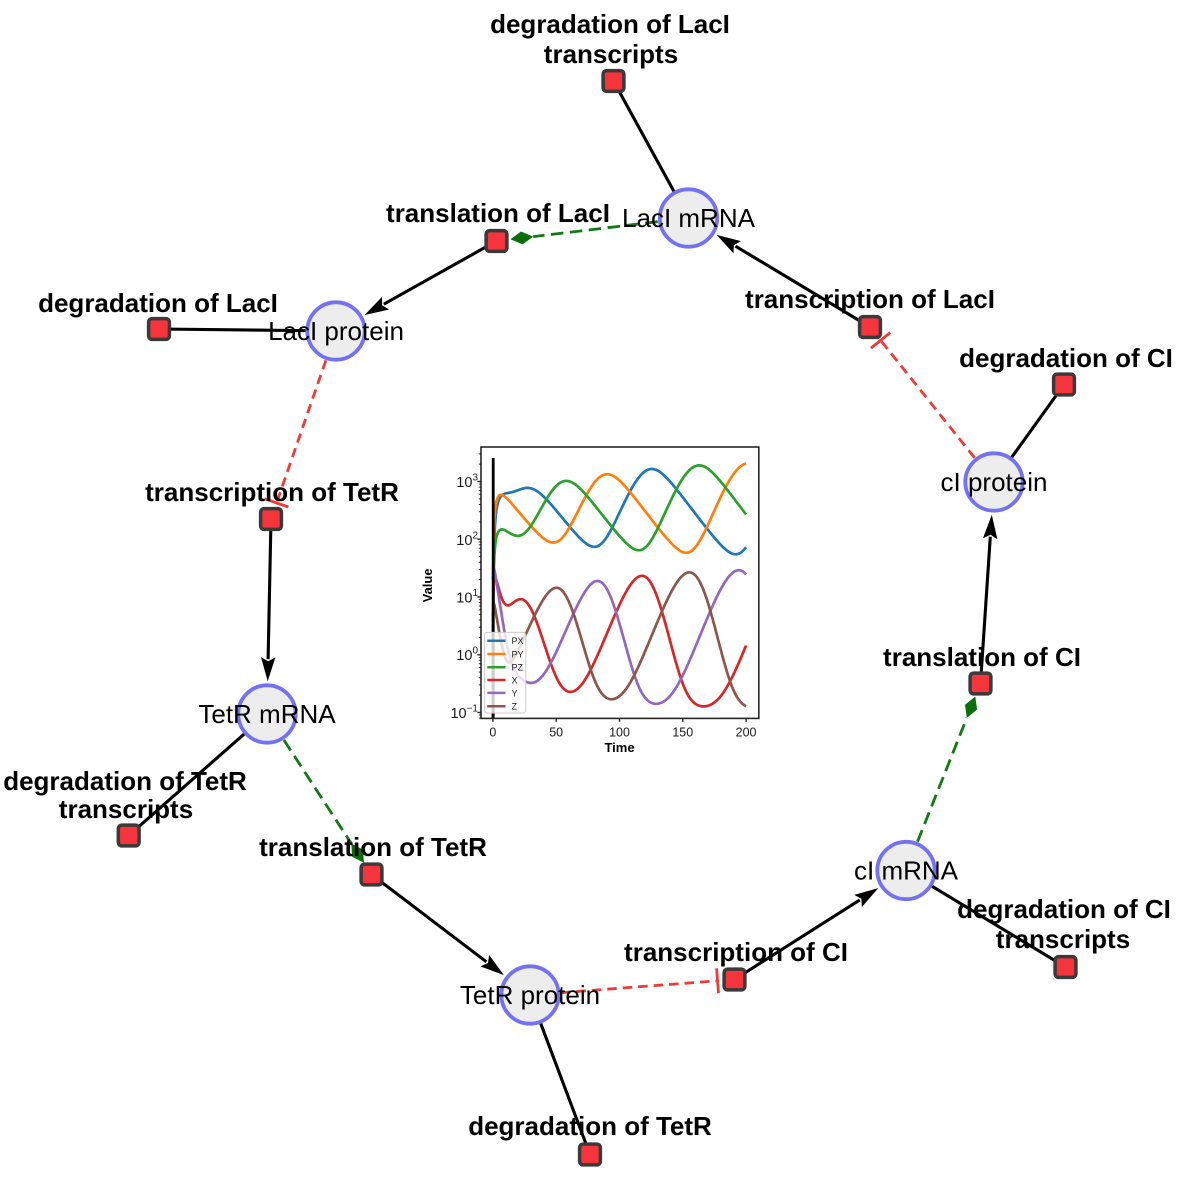 Image resolution: width=1189 pixels, height=1200 pixels. What do you see at coordinates (373, 847) in the screenshot?
I see `svg-text: translation of TetR` at bounding box center [373, 847].